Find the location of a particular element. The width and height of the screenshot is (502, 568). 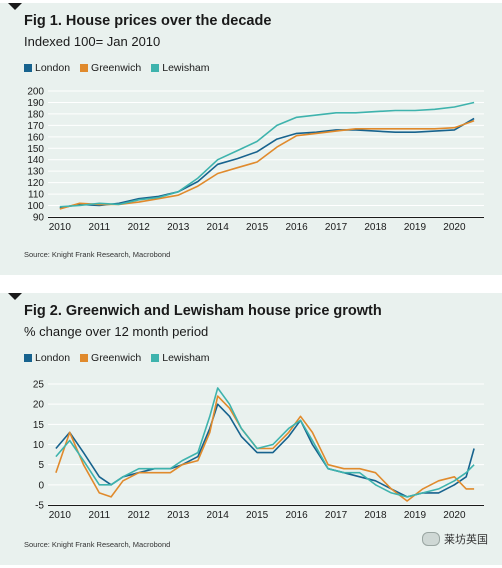

y-tick-label: 10 is located at coordinates (39, 445).